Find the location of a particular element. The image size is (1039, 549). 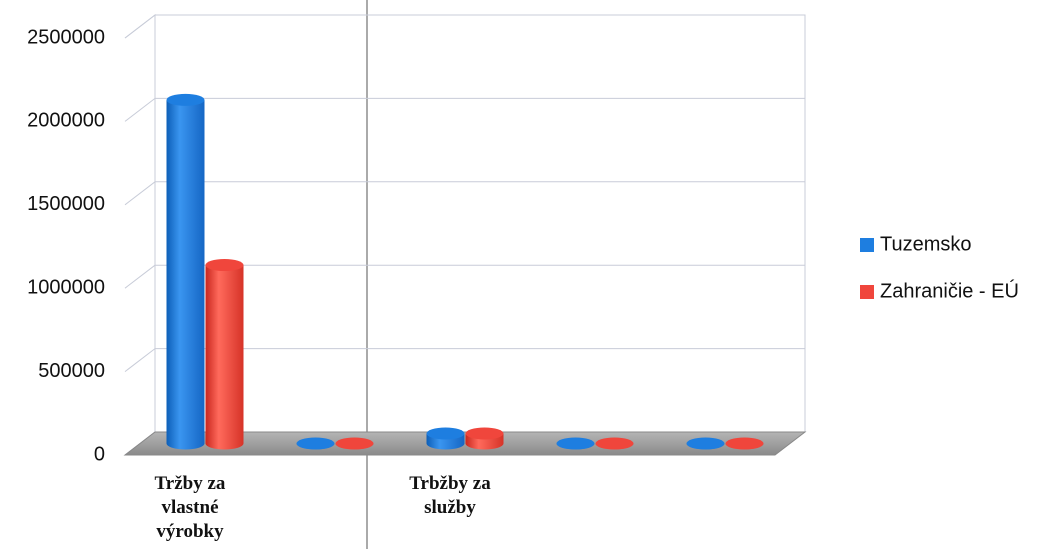

y-tick-label: 1500000 is located at coordinates (66, 204).